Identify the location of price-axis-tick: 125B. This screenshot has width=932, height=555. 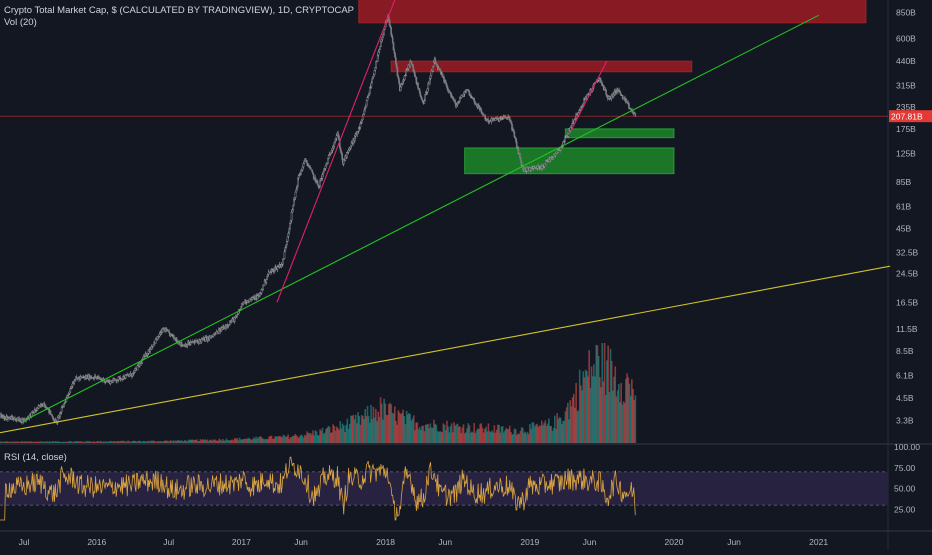
(906, 154).